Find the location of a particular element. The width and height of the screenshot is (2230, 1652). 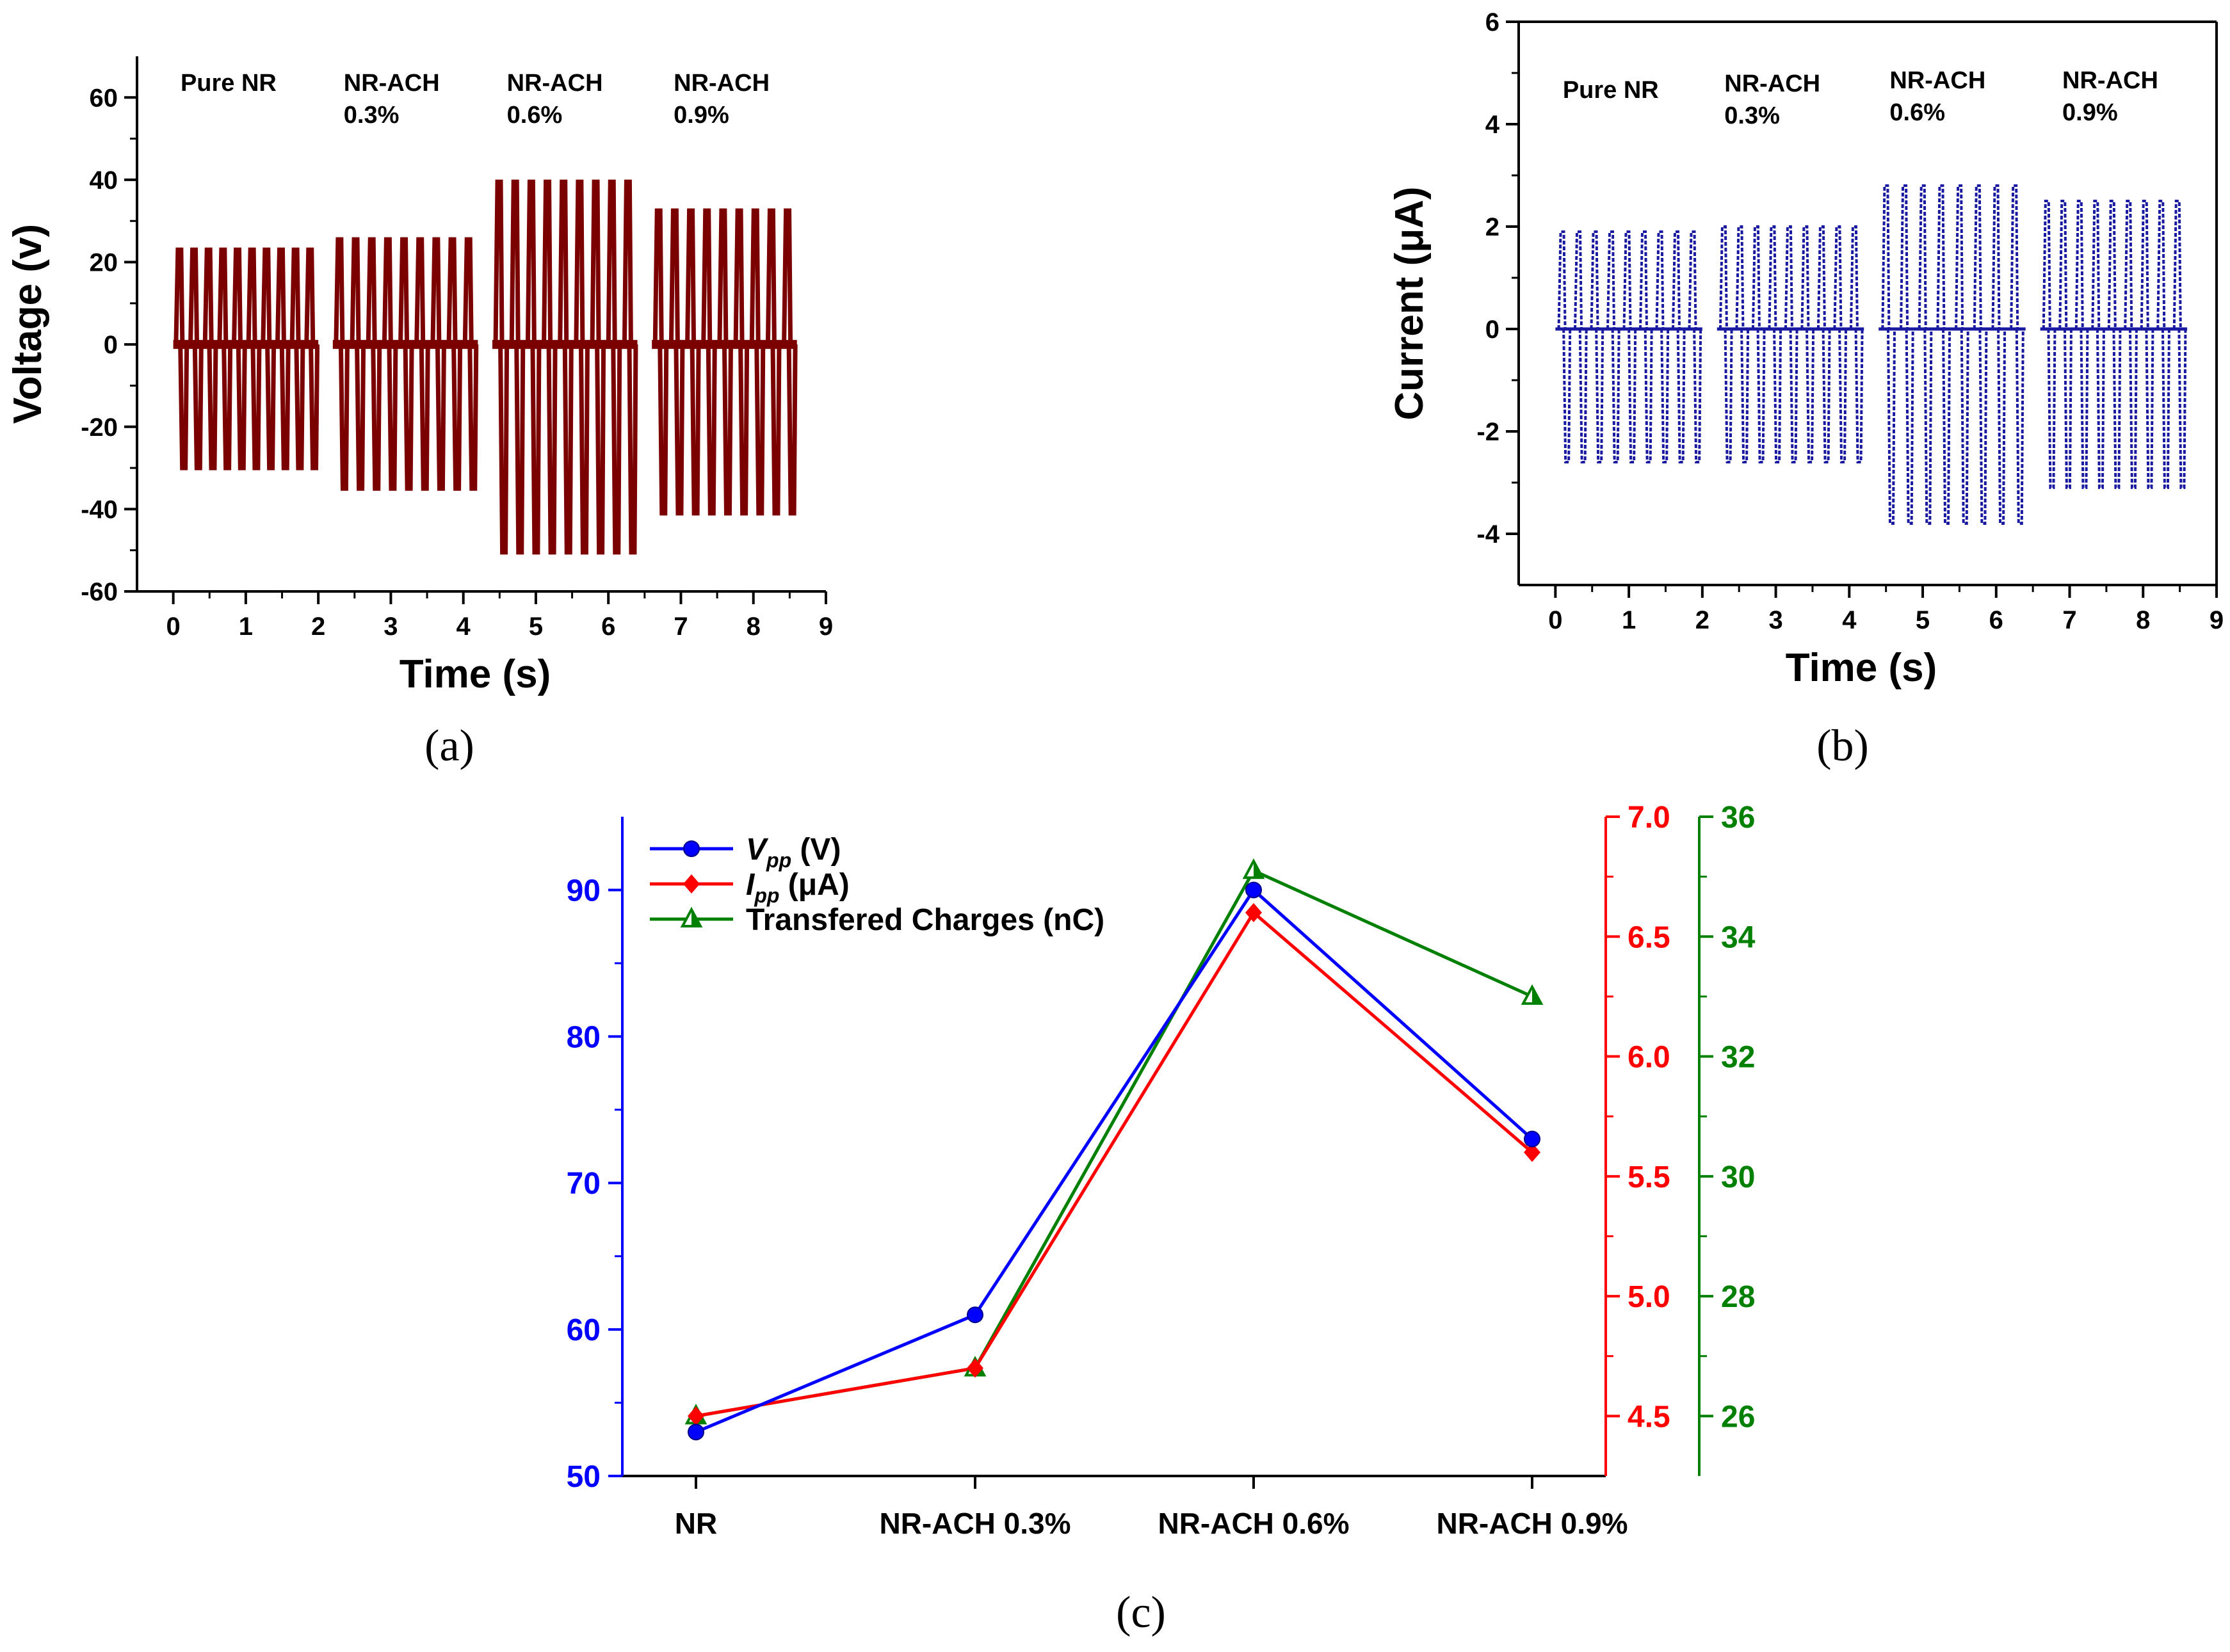

y-axis-label: Voltage (v) is located at coordinates (28, 324).